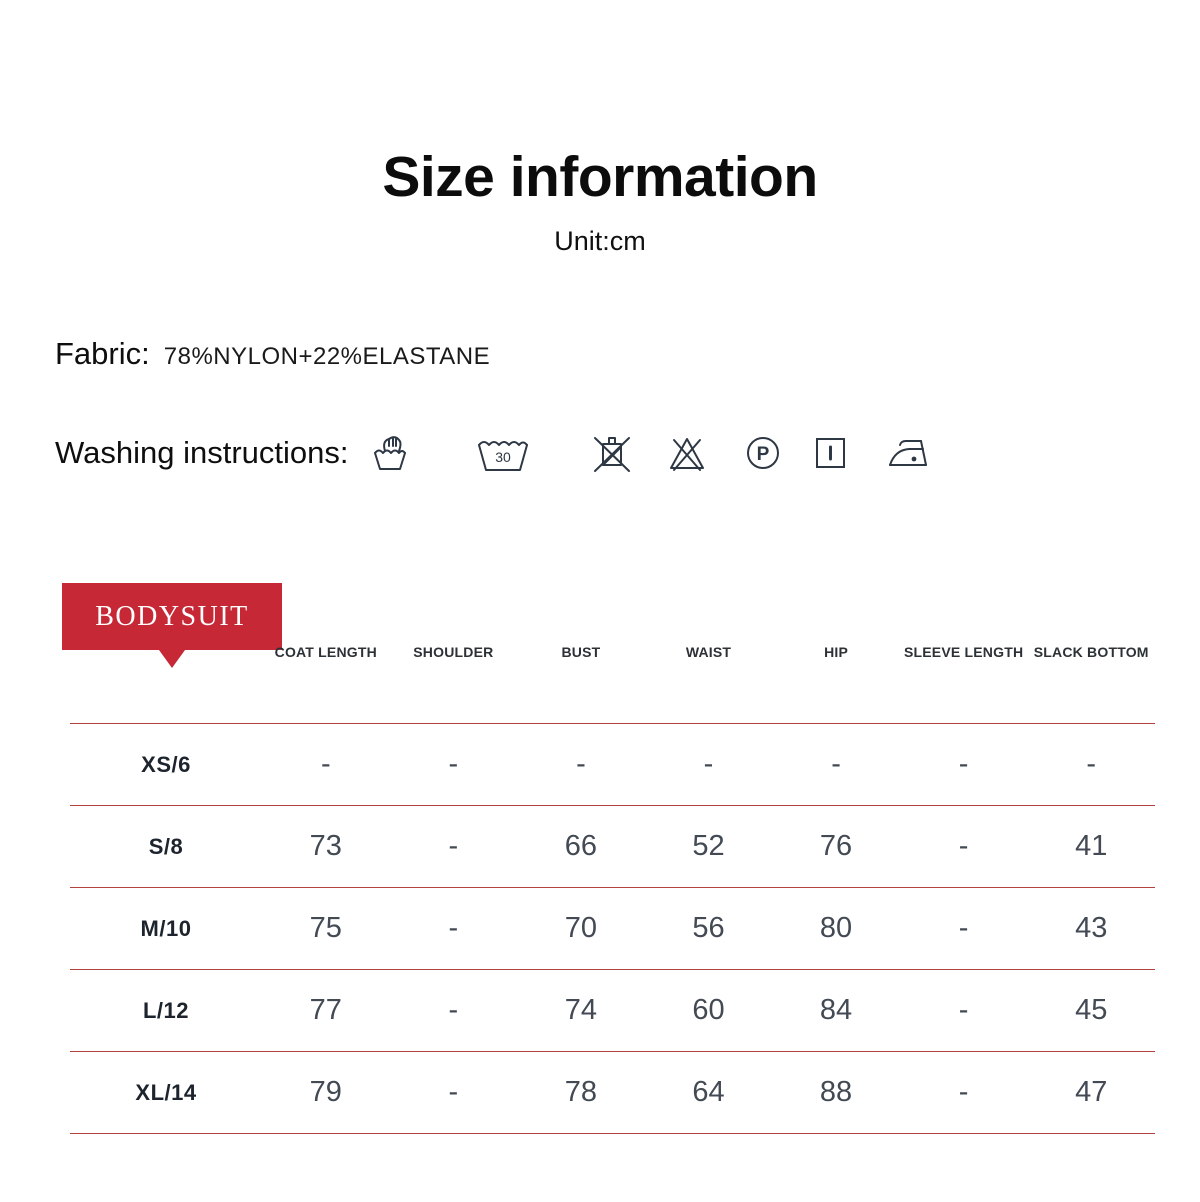 This screenshot has height=1202, width=1200. Describe the element at coordinates (836, 1092) in the screenshot. I see `cell-value: 88` at that location.